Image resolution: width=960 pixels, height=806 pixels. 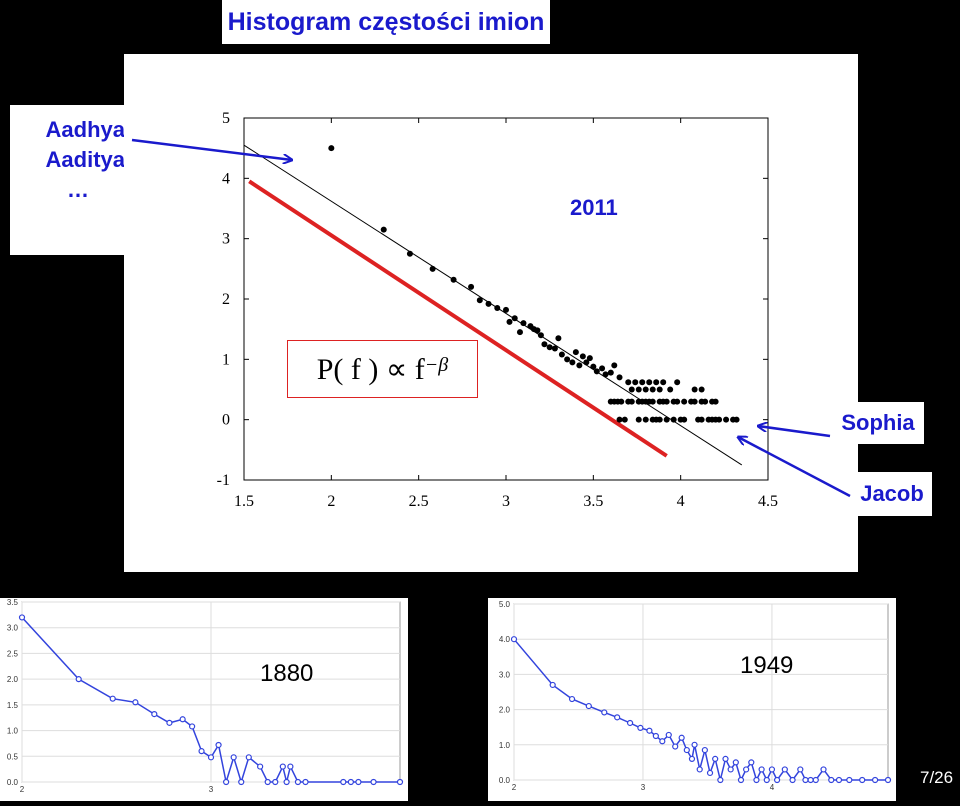 I want to click on y-tick-label: 0.5, so click(x=13, y=756).